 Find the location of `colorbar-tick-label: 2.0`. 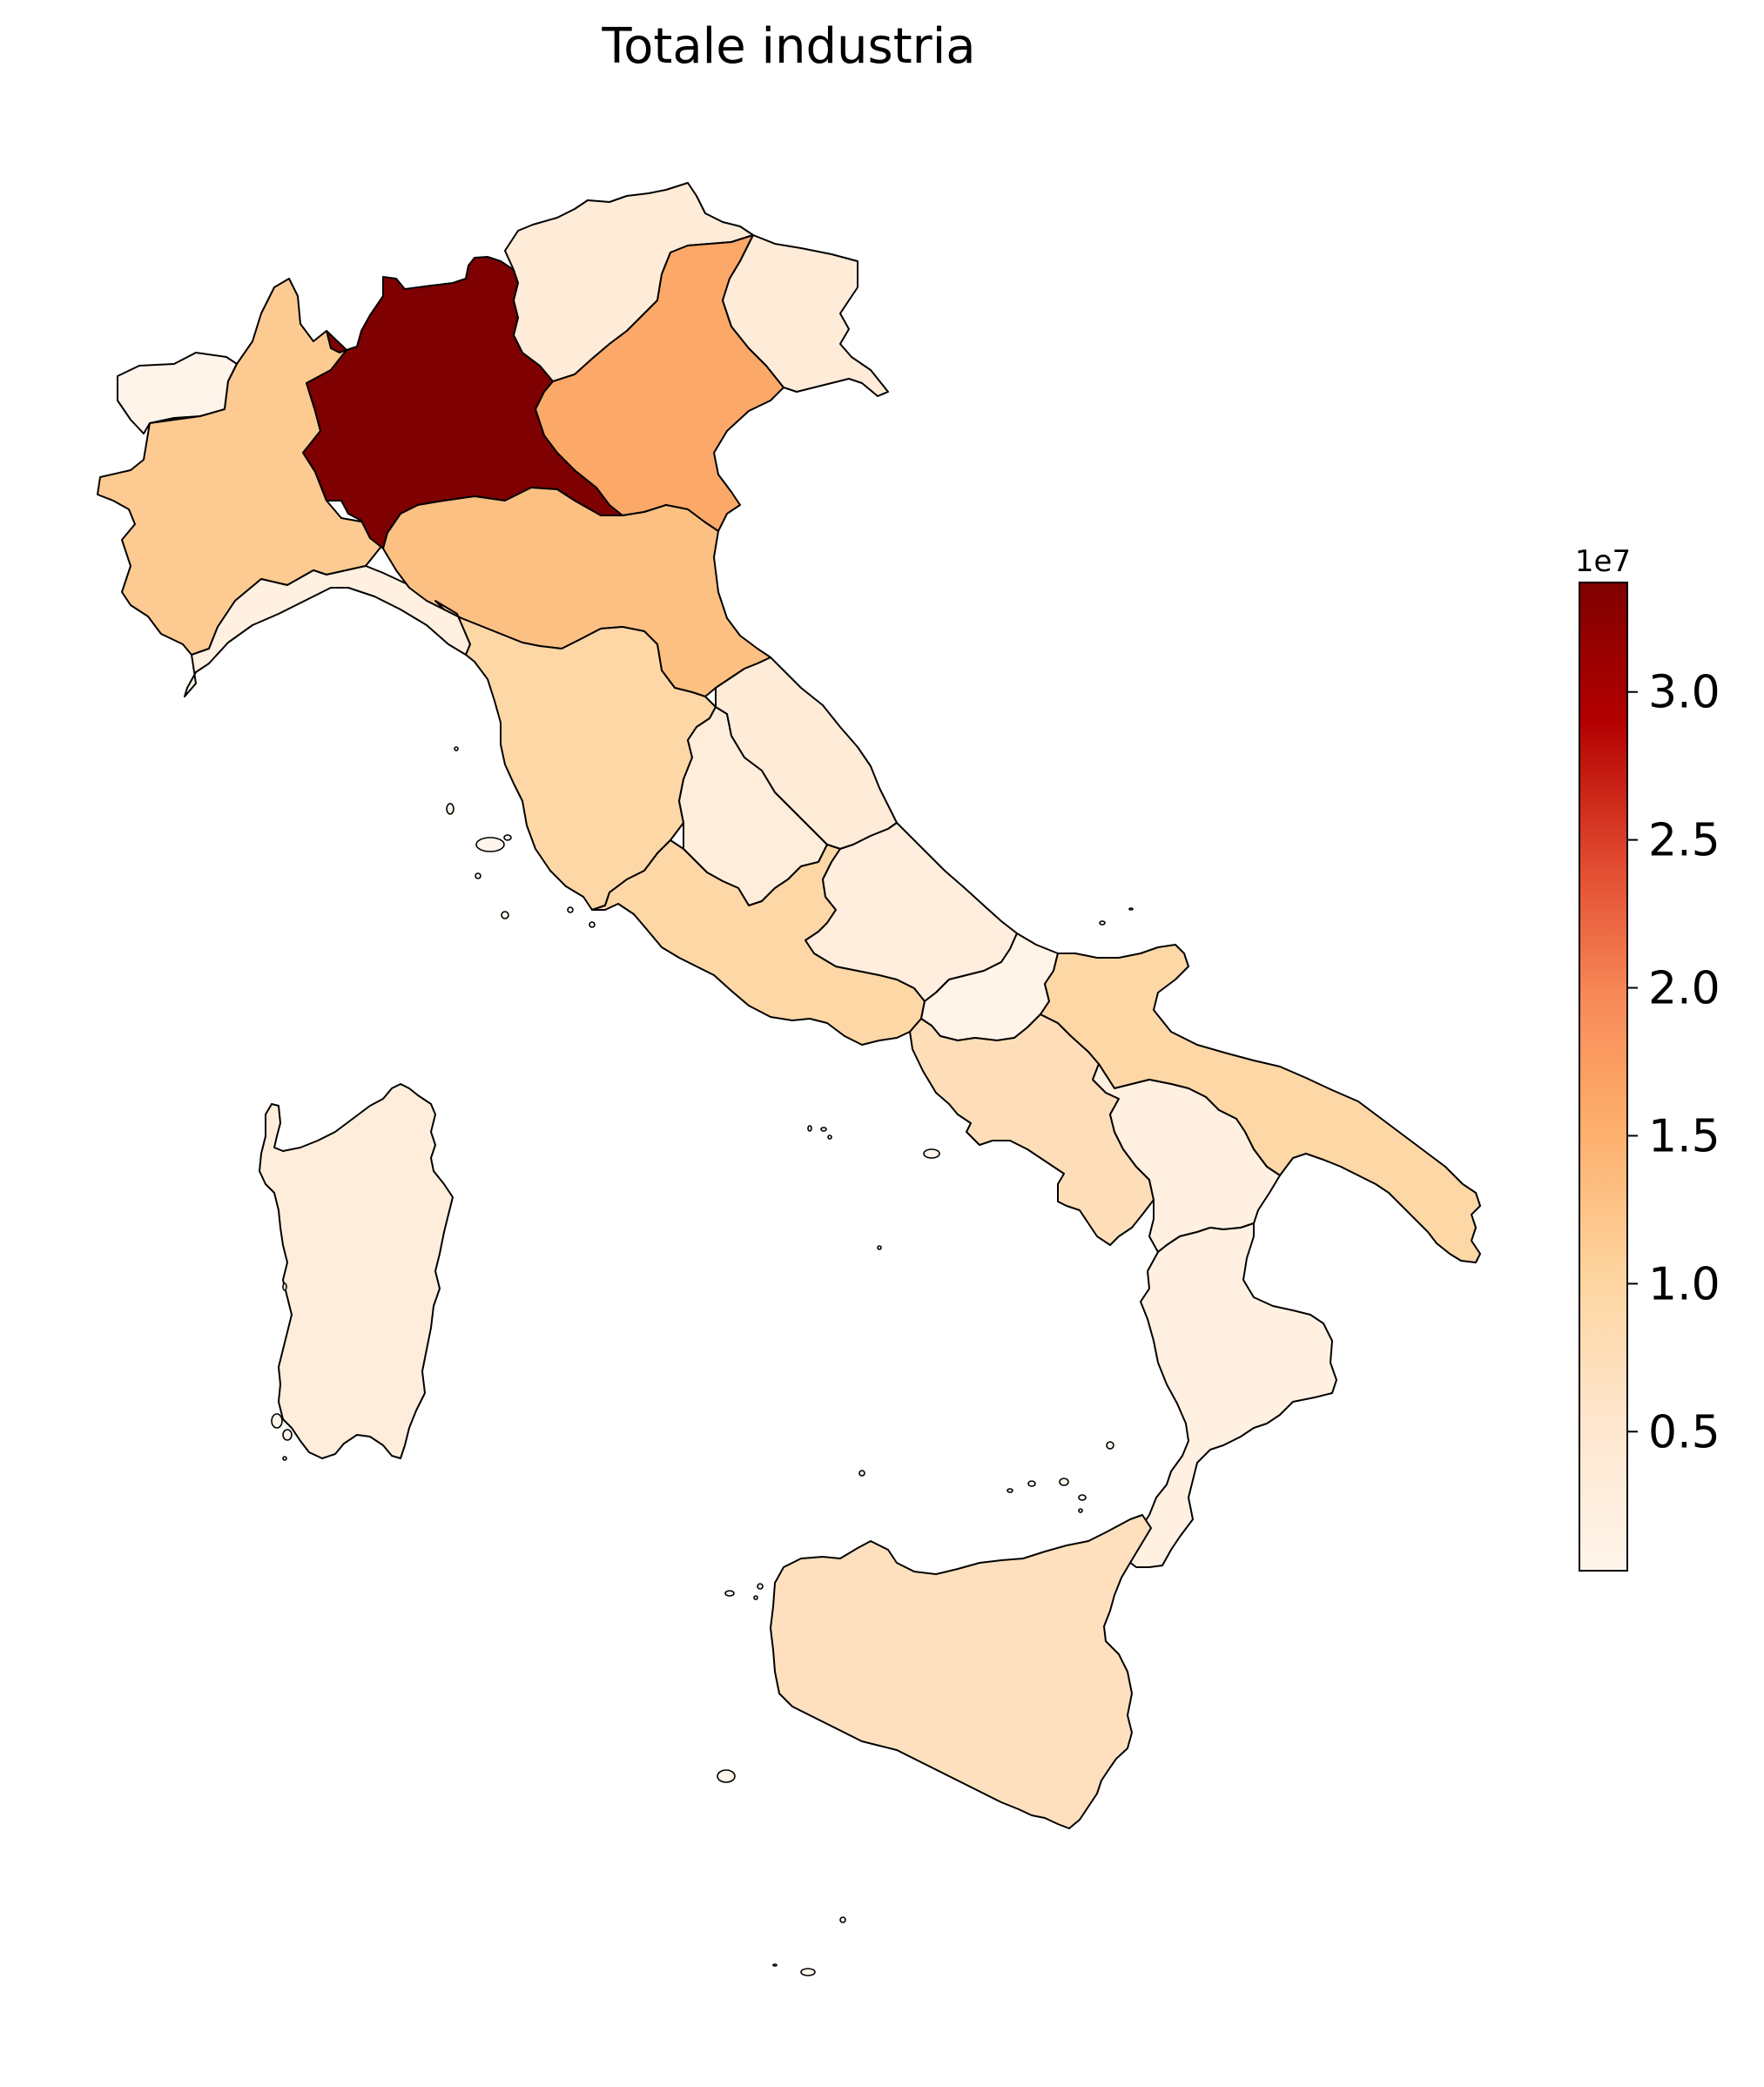

colorbar-tick-label: 2.0 is located at coordinates (1684, 989).